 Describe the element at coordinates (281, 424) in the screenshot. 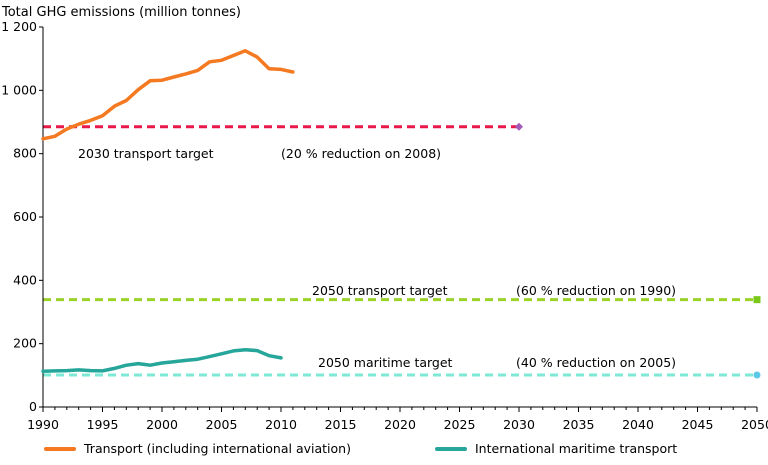

I see `x-tick-label: 2010` at that location.